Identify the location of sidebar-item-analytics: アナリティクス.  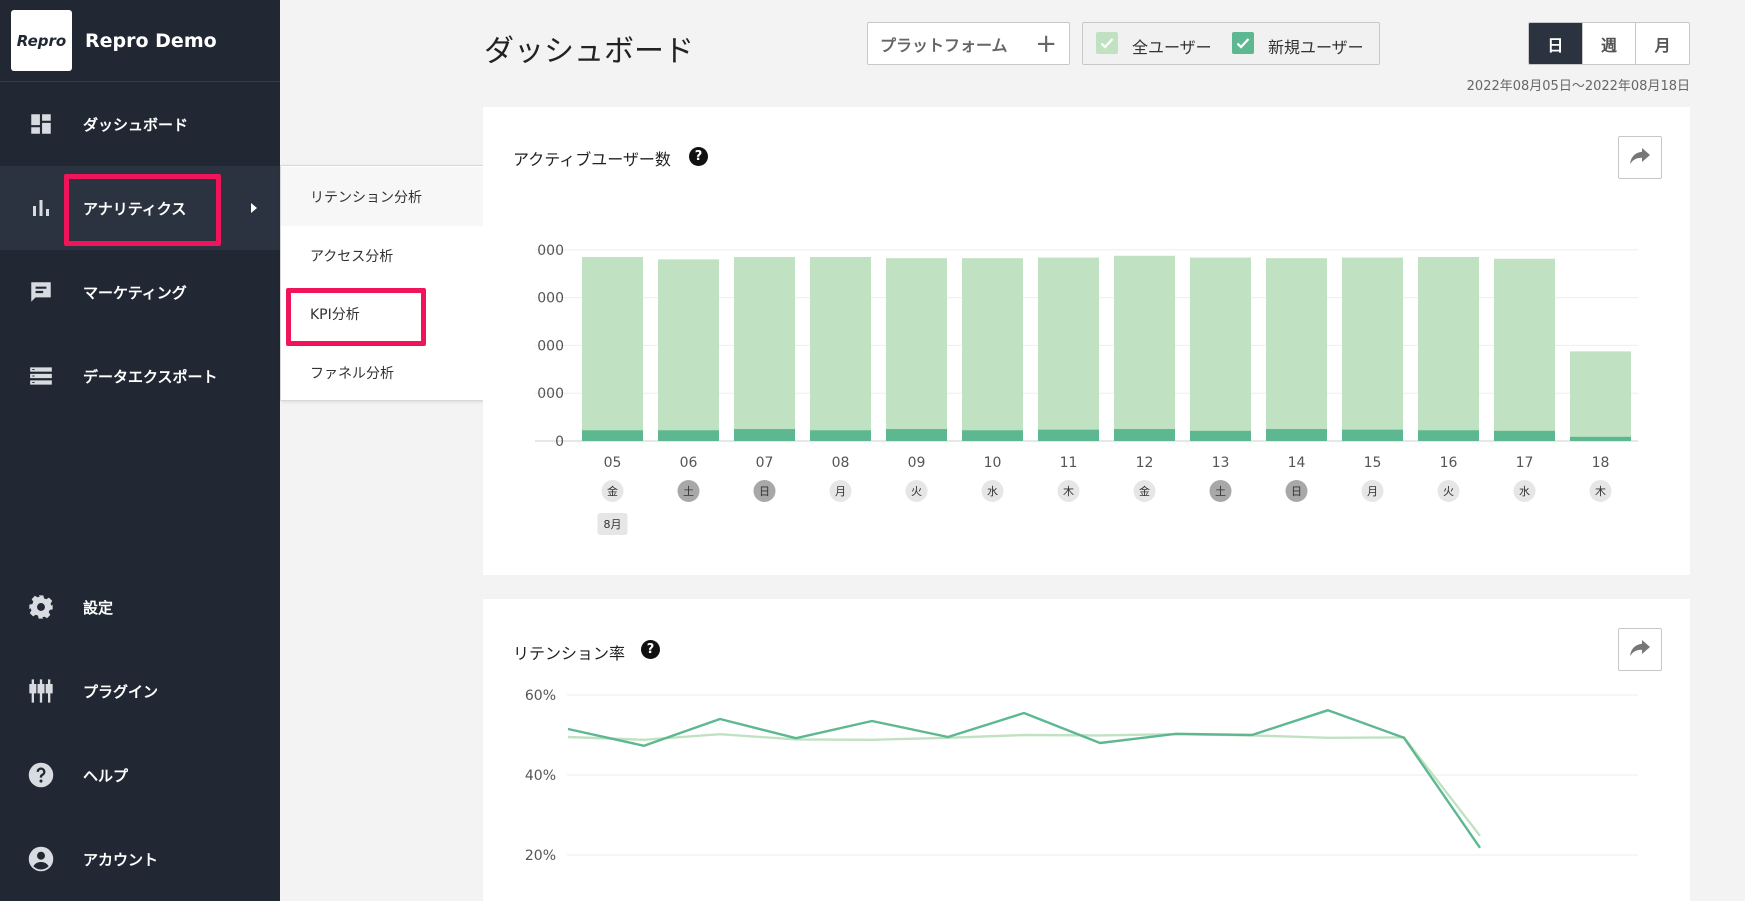
(140, 208).